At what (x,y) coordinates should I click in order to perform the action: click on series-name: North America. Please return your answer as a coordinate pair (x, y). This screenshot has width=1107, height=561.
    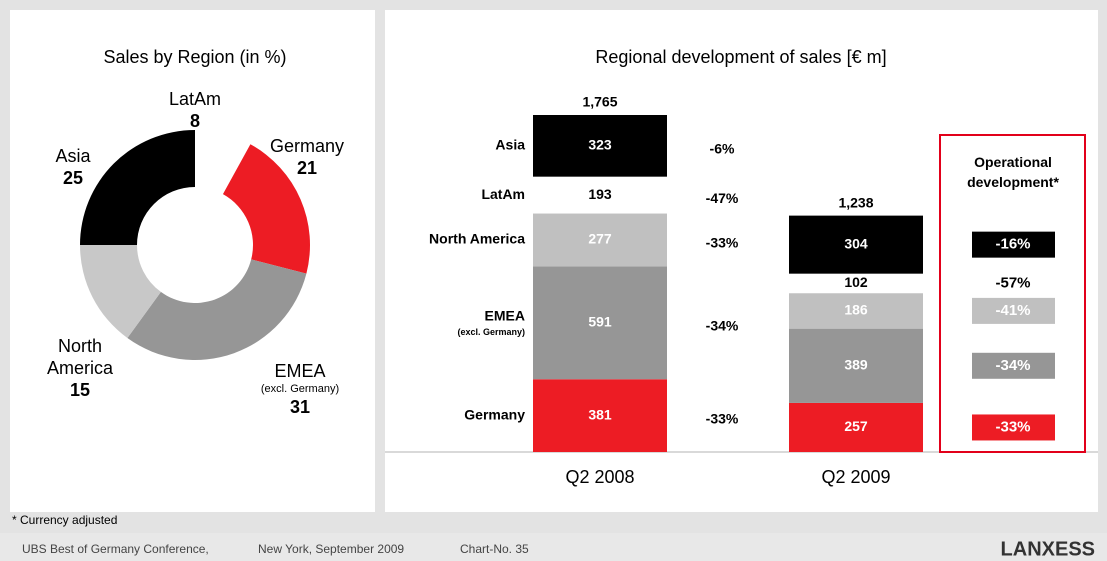
    Looking at the image, I should click on (477, 239).